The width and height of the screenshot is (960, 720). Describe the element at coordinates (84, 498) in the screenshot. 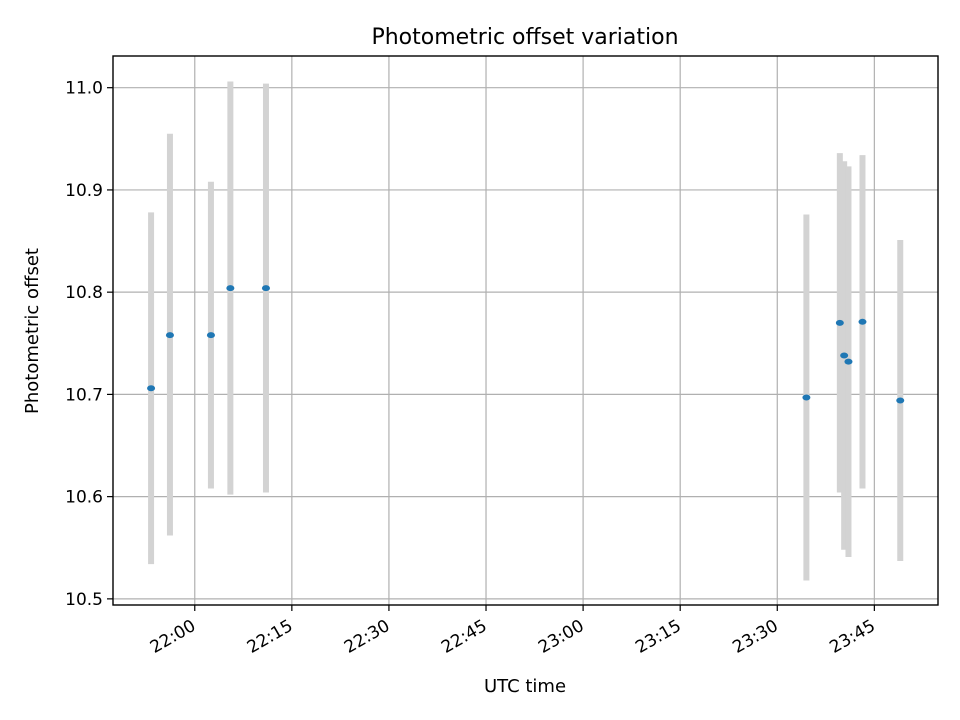

I see `y-tick-label: 10.6` at that location.